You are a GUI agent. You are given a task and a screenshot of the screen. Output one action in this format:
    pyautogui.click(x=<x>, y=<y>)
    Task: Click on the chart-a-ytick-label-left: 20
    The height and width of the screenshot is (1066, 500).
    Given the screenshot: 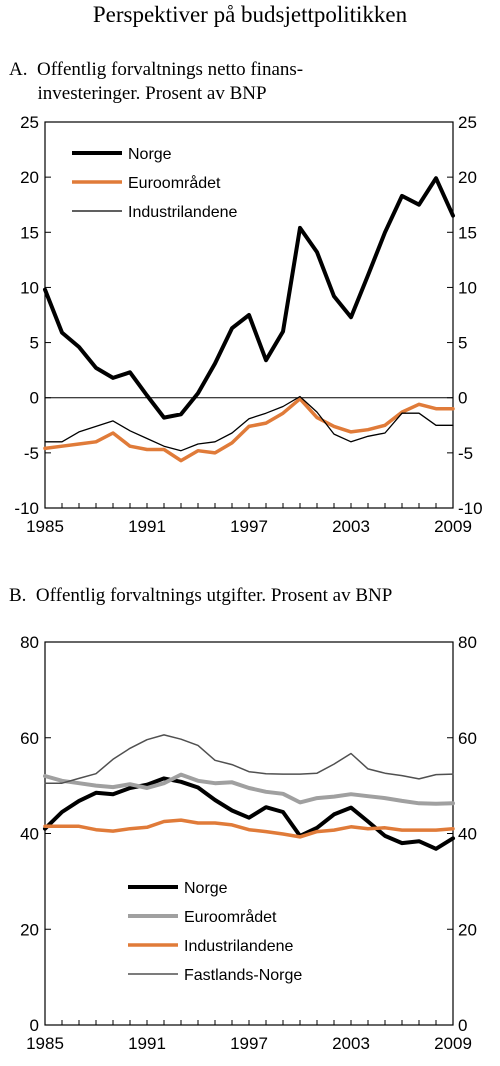 What is the action you would take?
    pyautogui.click(x=29, y=177)
    